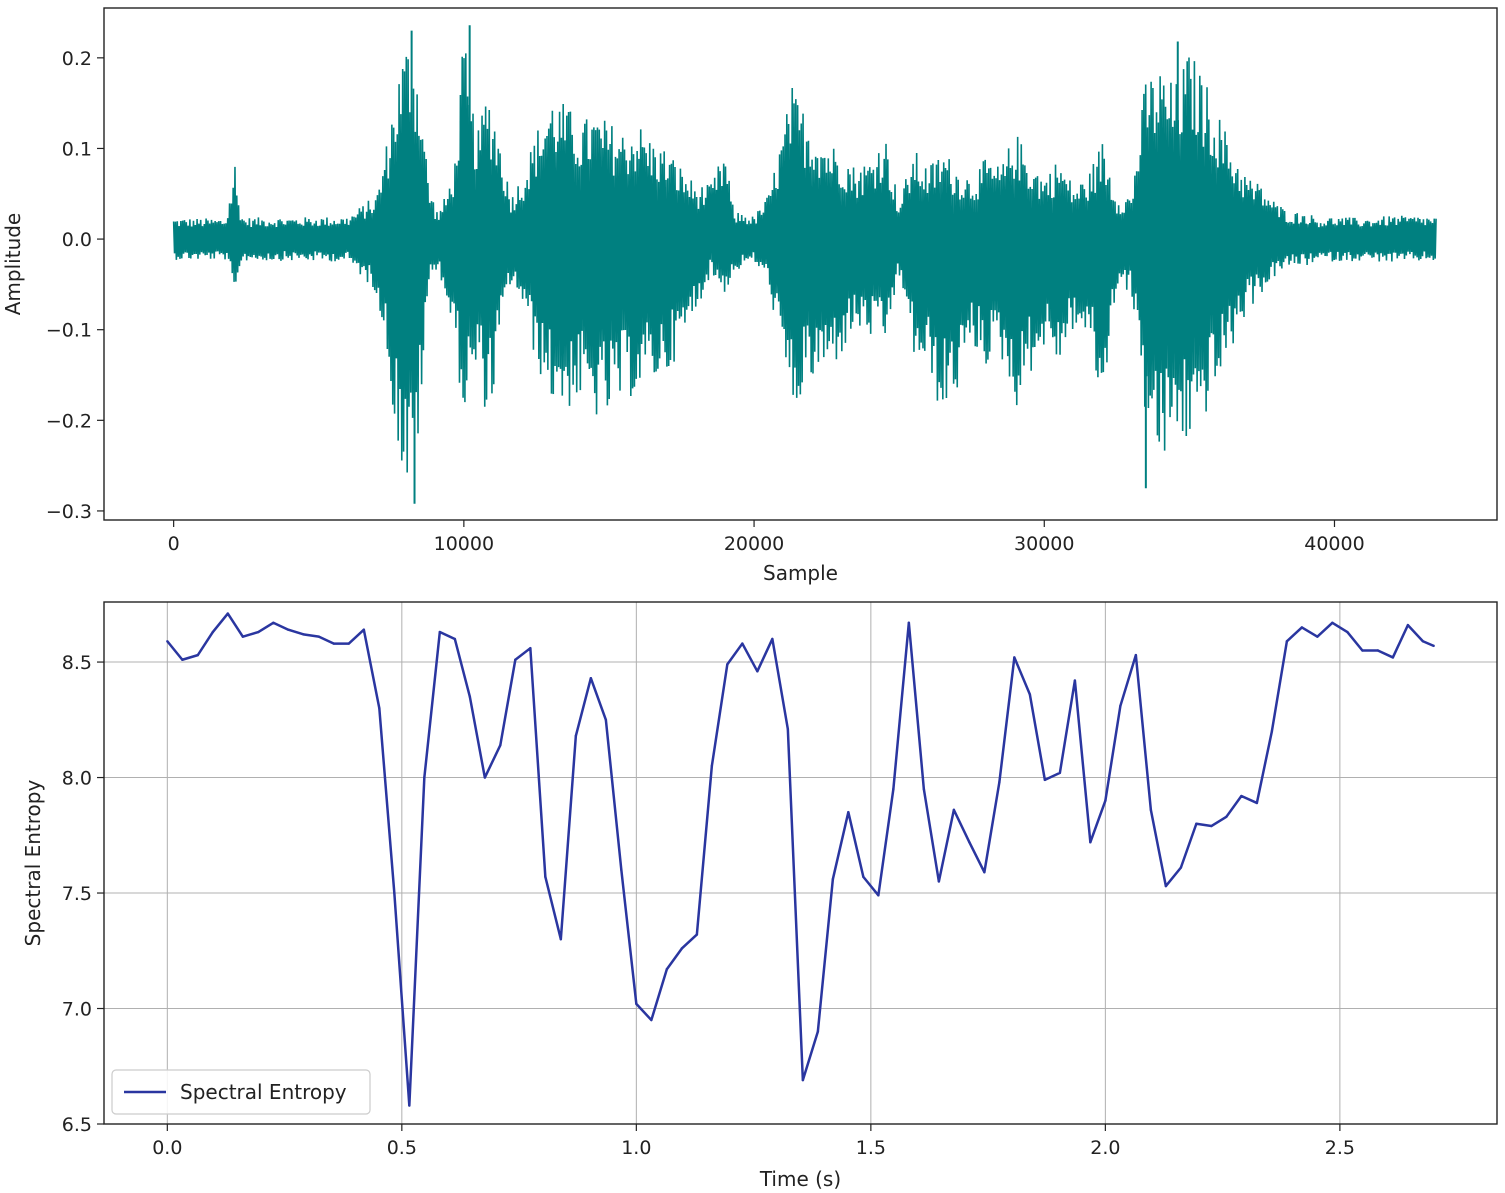 This screenshot has height=1193, width=1505. What do you see at coordinates (167, 1148) in the screenshot?
I see `x-tick-label: 0.0` at bounding box center [167, 1148].